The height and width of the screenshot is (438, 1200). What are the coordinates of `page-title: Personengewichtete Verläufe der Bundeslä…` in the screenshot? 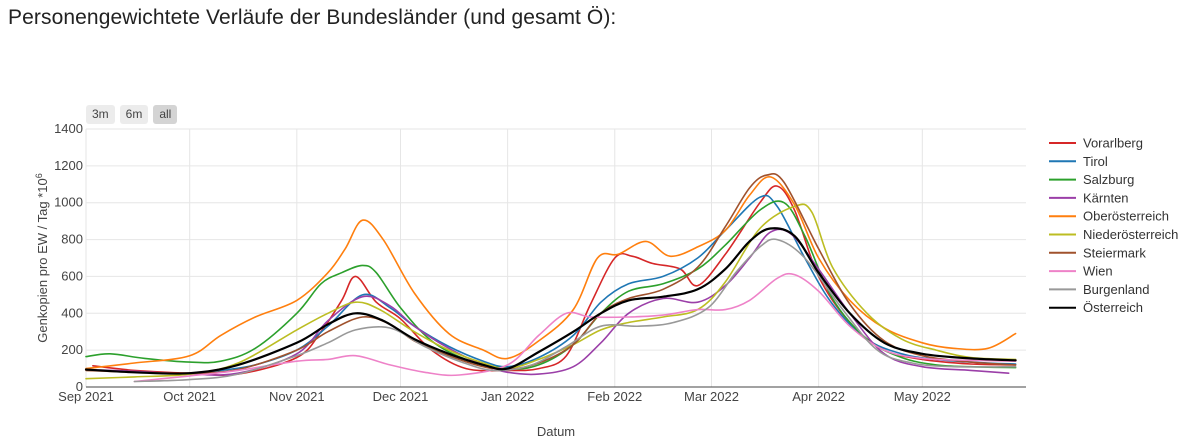 It's located at (312, 17).